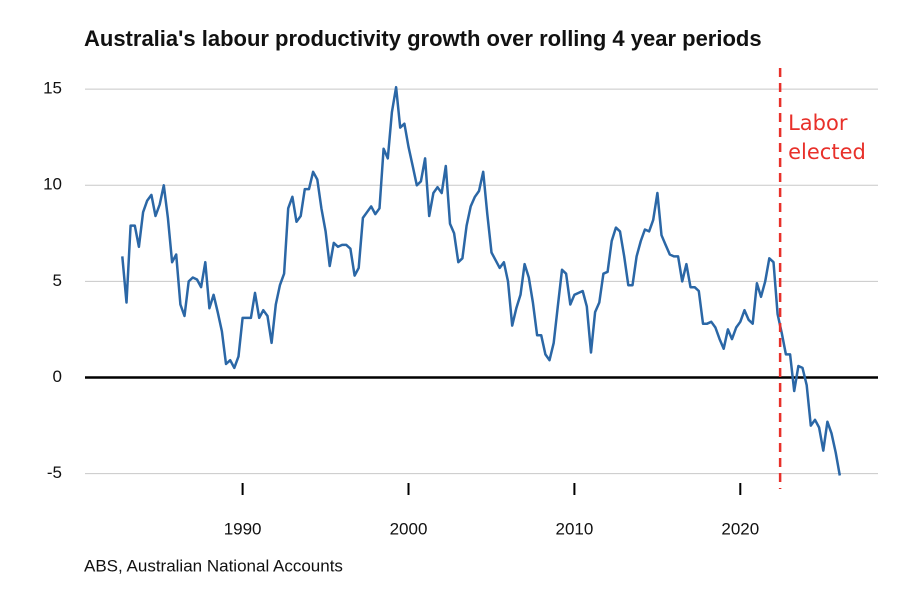 This screenshot has width=900, height=600. I want to click on y-tick-label: 0, so click(57, 376).